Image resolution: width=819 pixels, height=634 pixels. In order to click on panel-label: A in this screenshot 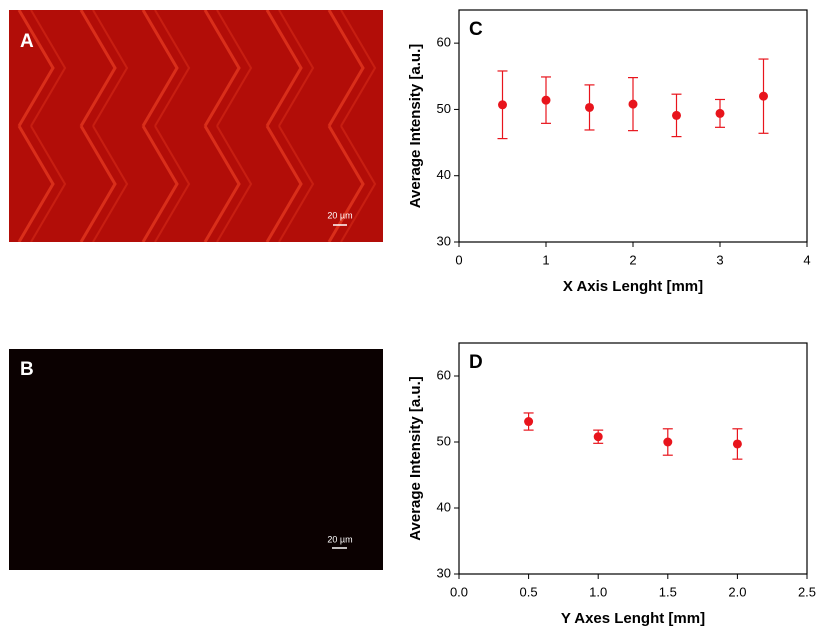, I will do `click(27, 41)`.